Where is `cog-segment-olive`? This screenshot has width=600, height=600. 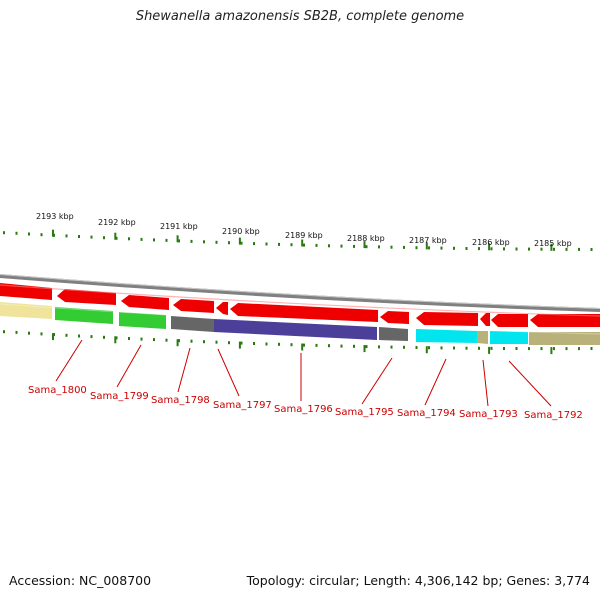
cog-segment-olive is located at coordinates (482, 337).